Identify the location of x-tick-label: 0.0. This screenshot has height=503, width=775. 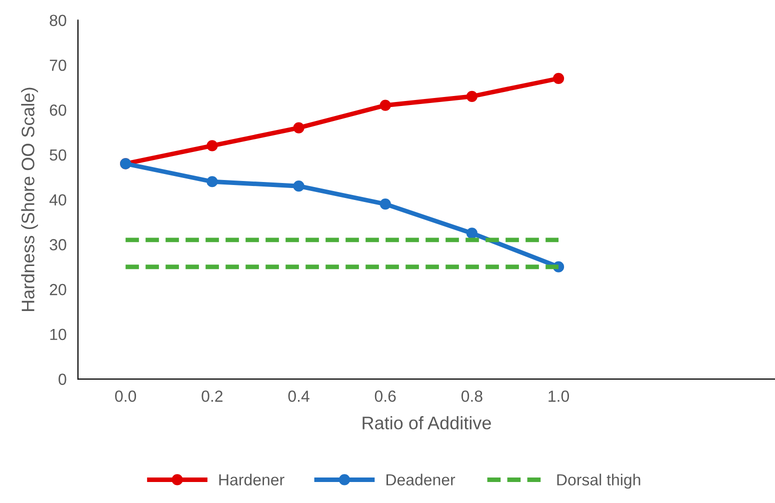
(125, 396).